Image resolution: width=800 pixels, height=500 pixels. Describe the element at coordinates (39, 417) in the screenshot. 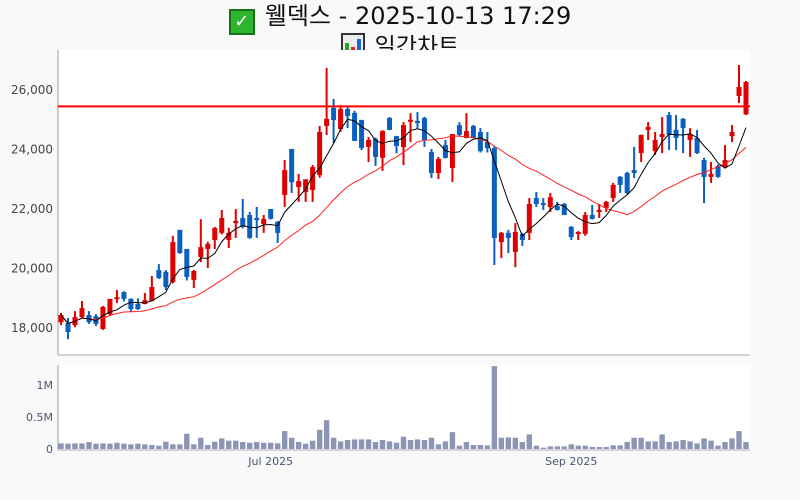

I see `volume-tick-label: 0.5M` at that location.